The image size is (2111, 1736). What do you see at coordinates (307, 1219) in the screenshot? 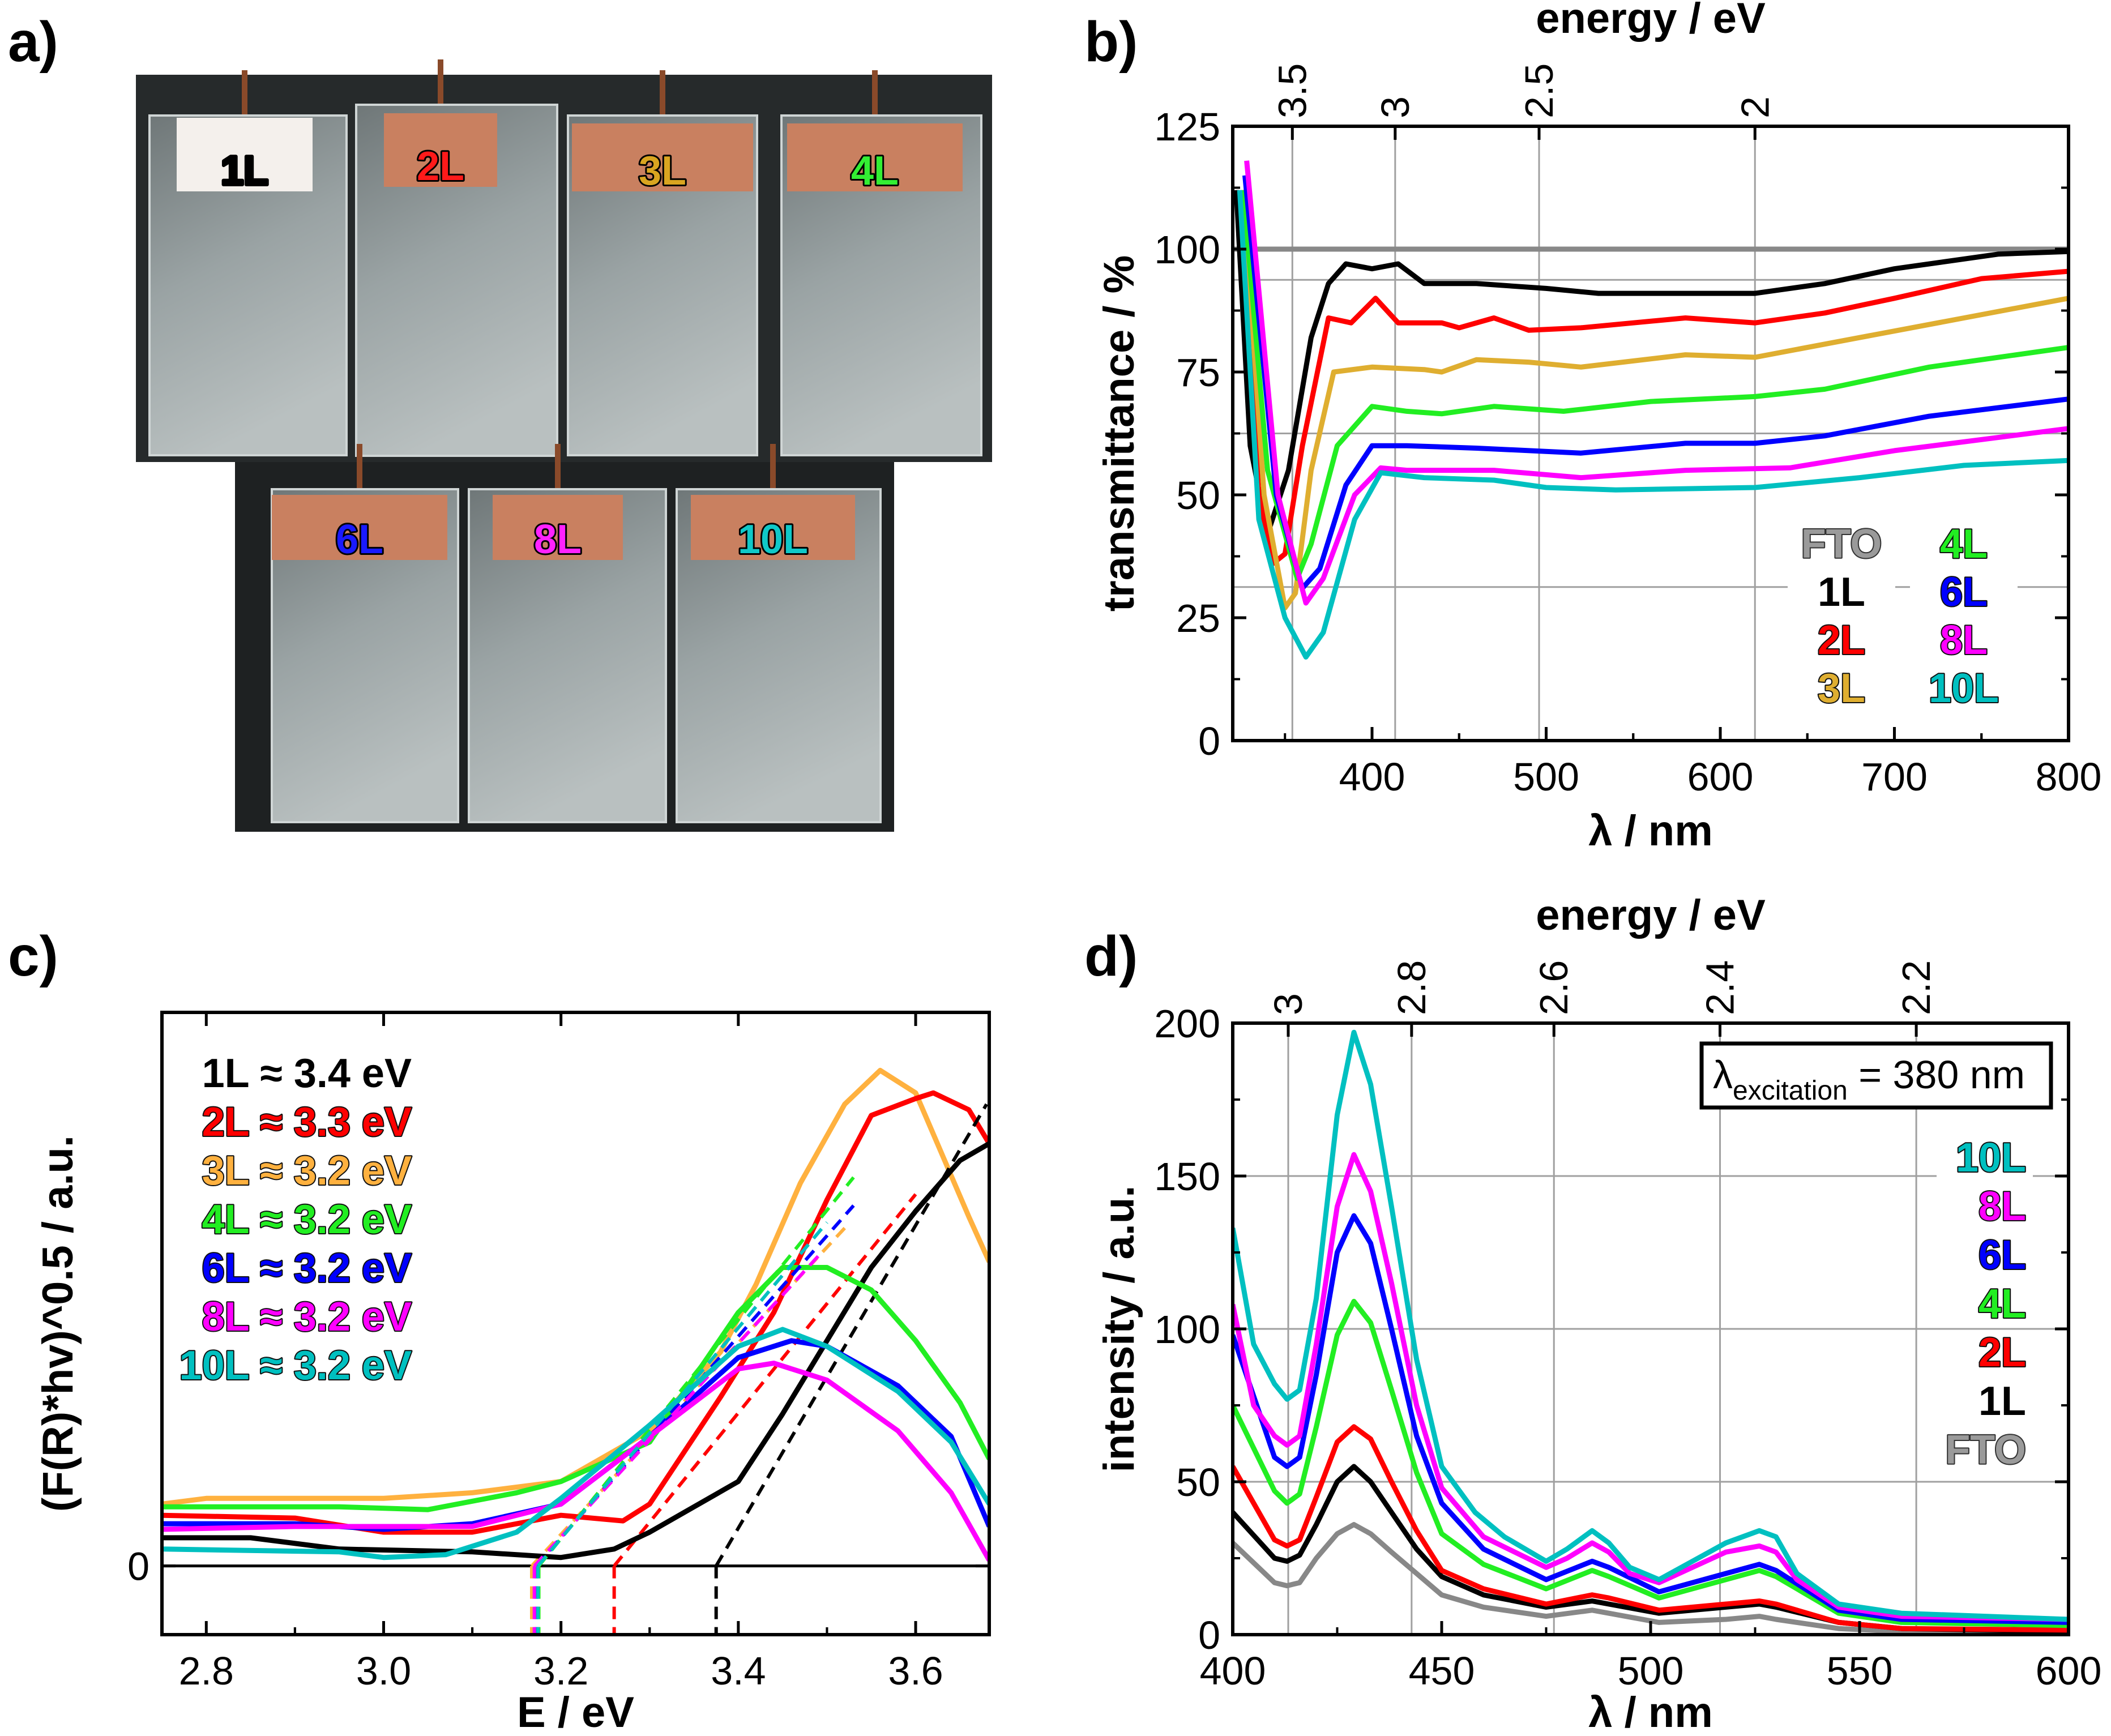
I see `legend-entry: 4L ≈ 3.2 eV` at bounding box center [307, 1219].